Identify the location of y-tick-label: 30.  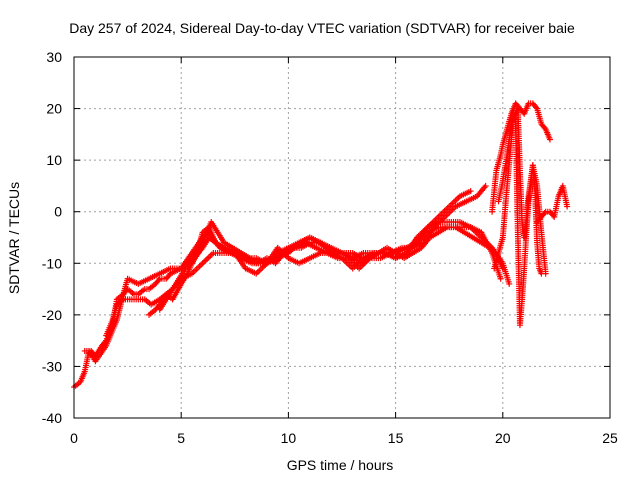
(54, 57).